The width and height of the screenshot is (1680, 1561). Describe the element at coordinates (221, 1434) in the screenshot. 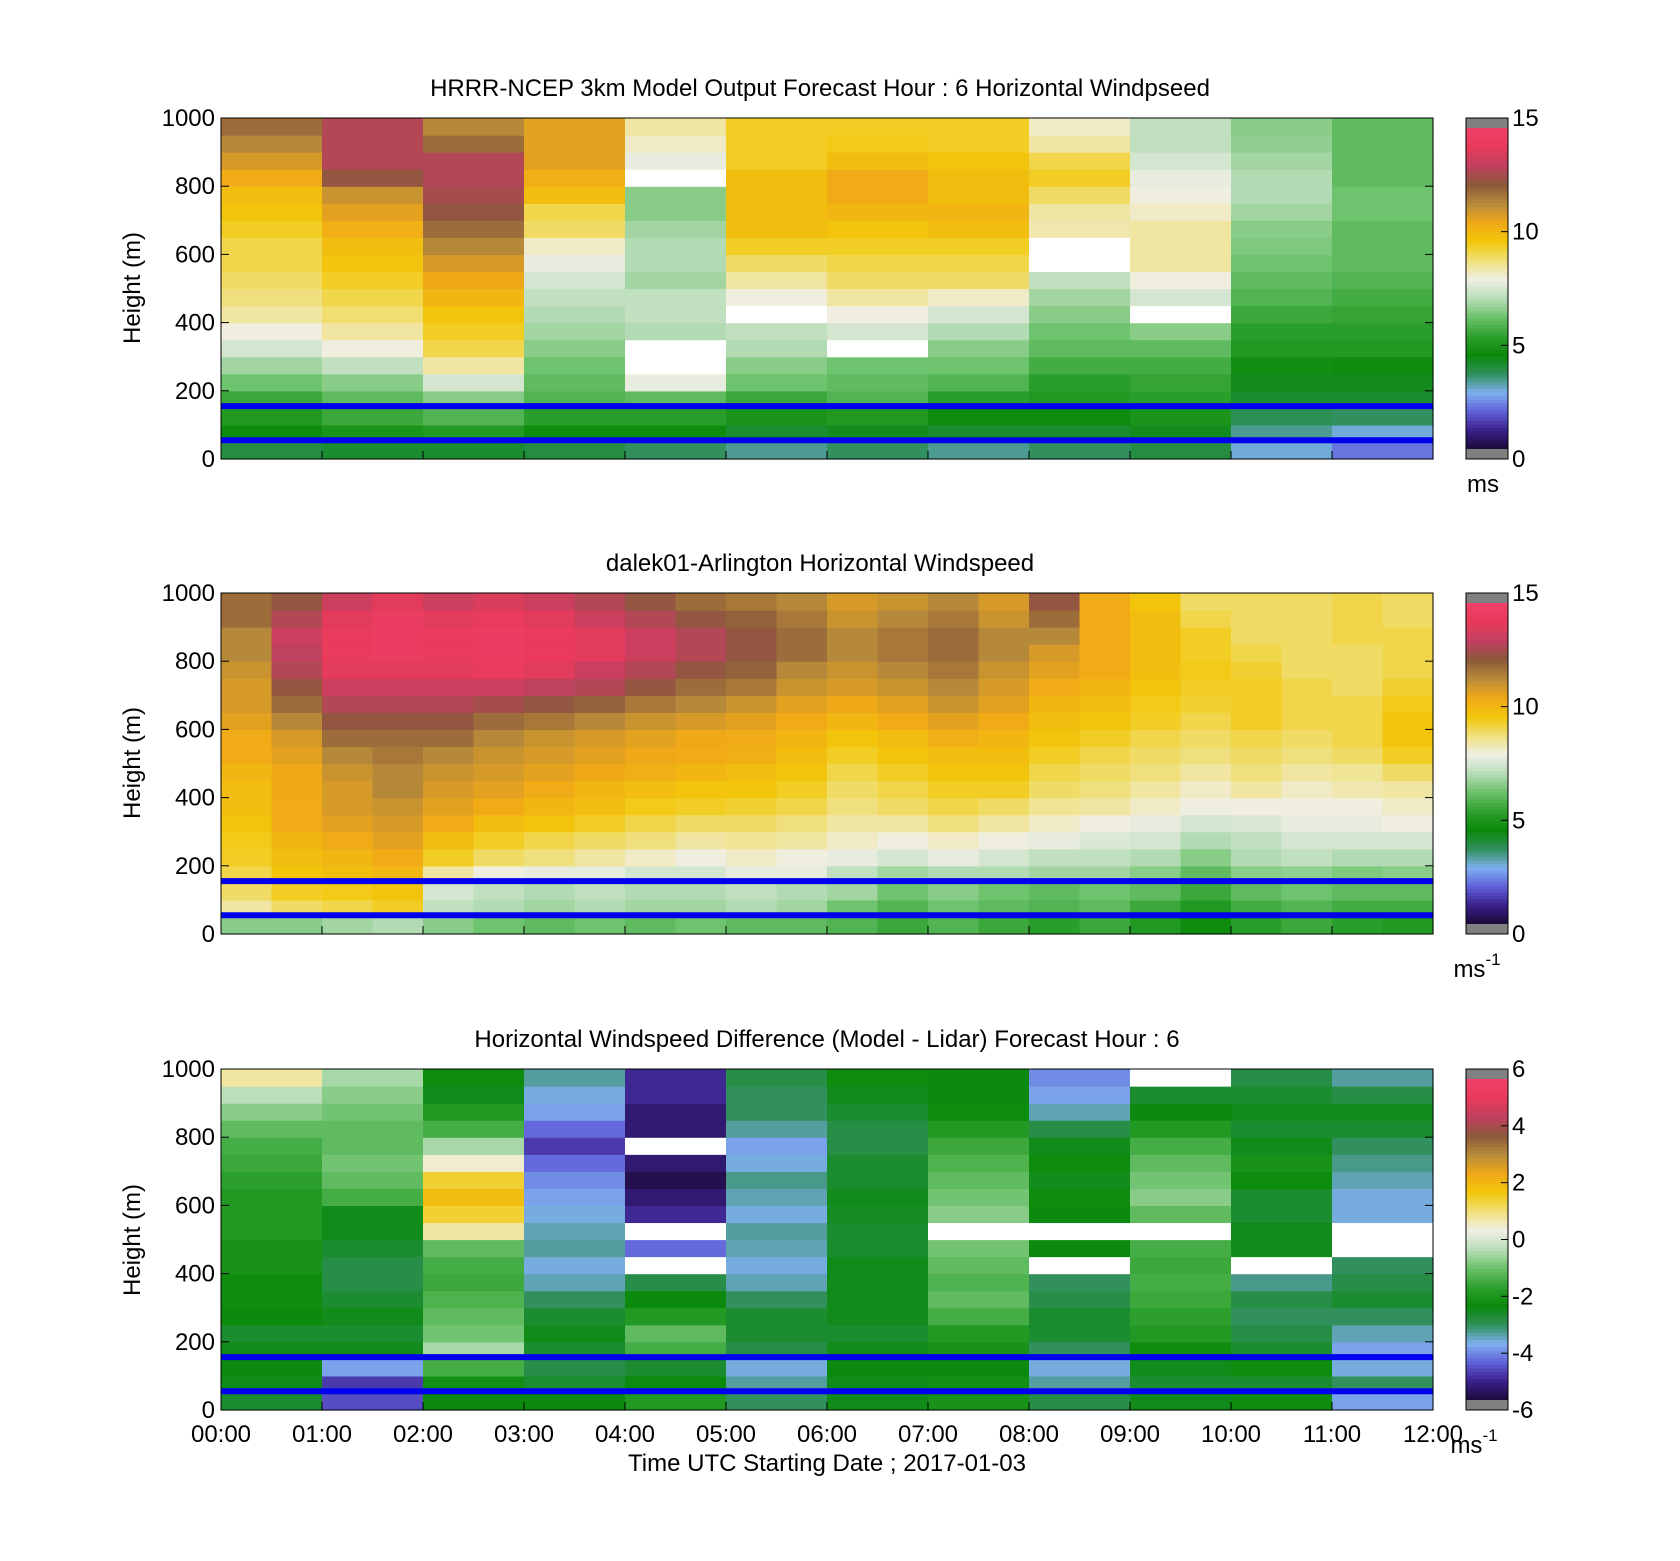

I see `x-tick-label: 00:00` at that location.